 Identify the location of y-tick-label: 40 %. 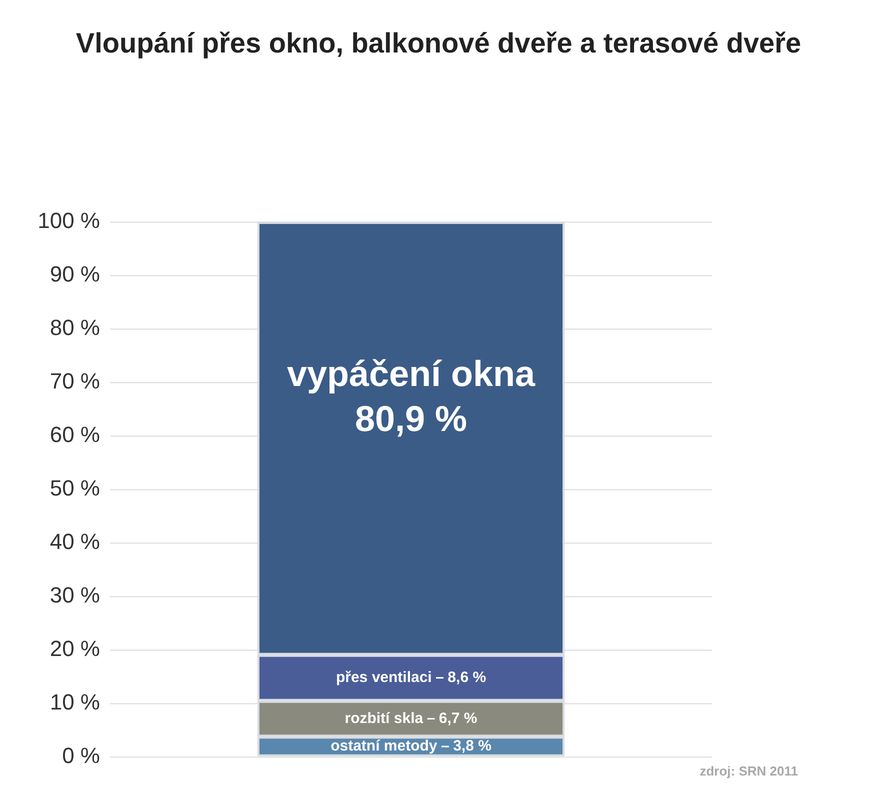
(75, 541).